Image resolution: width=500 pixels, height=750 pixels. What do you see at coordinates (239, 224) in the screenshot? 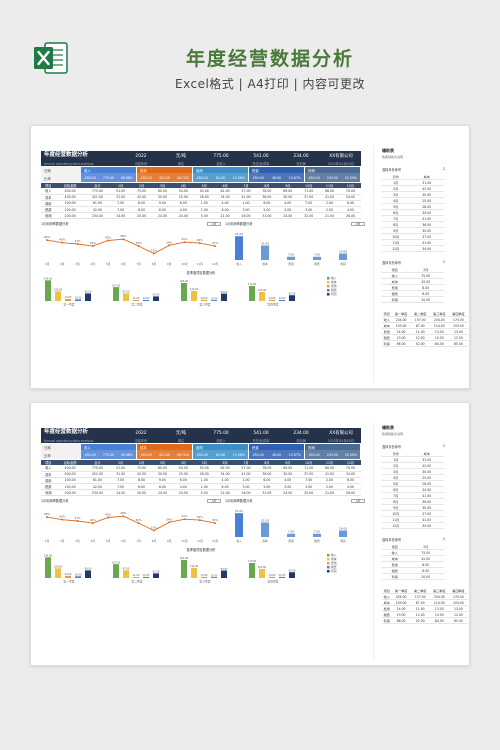
I see `bar-chart-title: 1月利润率数据分析` at bounding box center [239, 224].